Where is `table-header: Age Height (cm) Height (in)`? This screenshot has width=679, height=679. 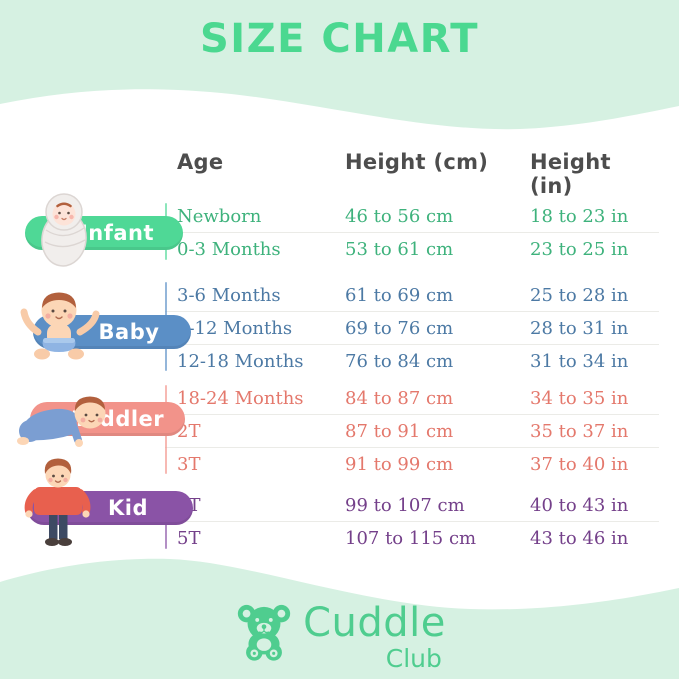 table-header: Age Height (cm) Height (in) is located at coordinates (412, 174).